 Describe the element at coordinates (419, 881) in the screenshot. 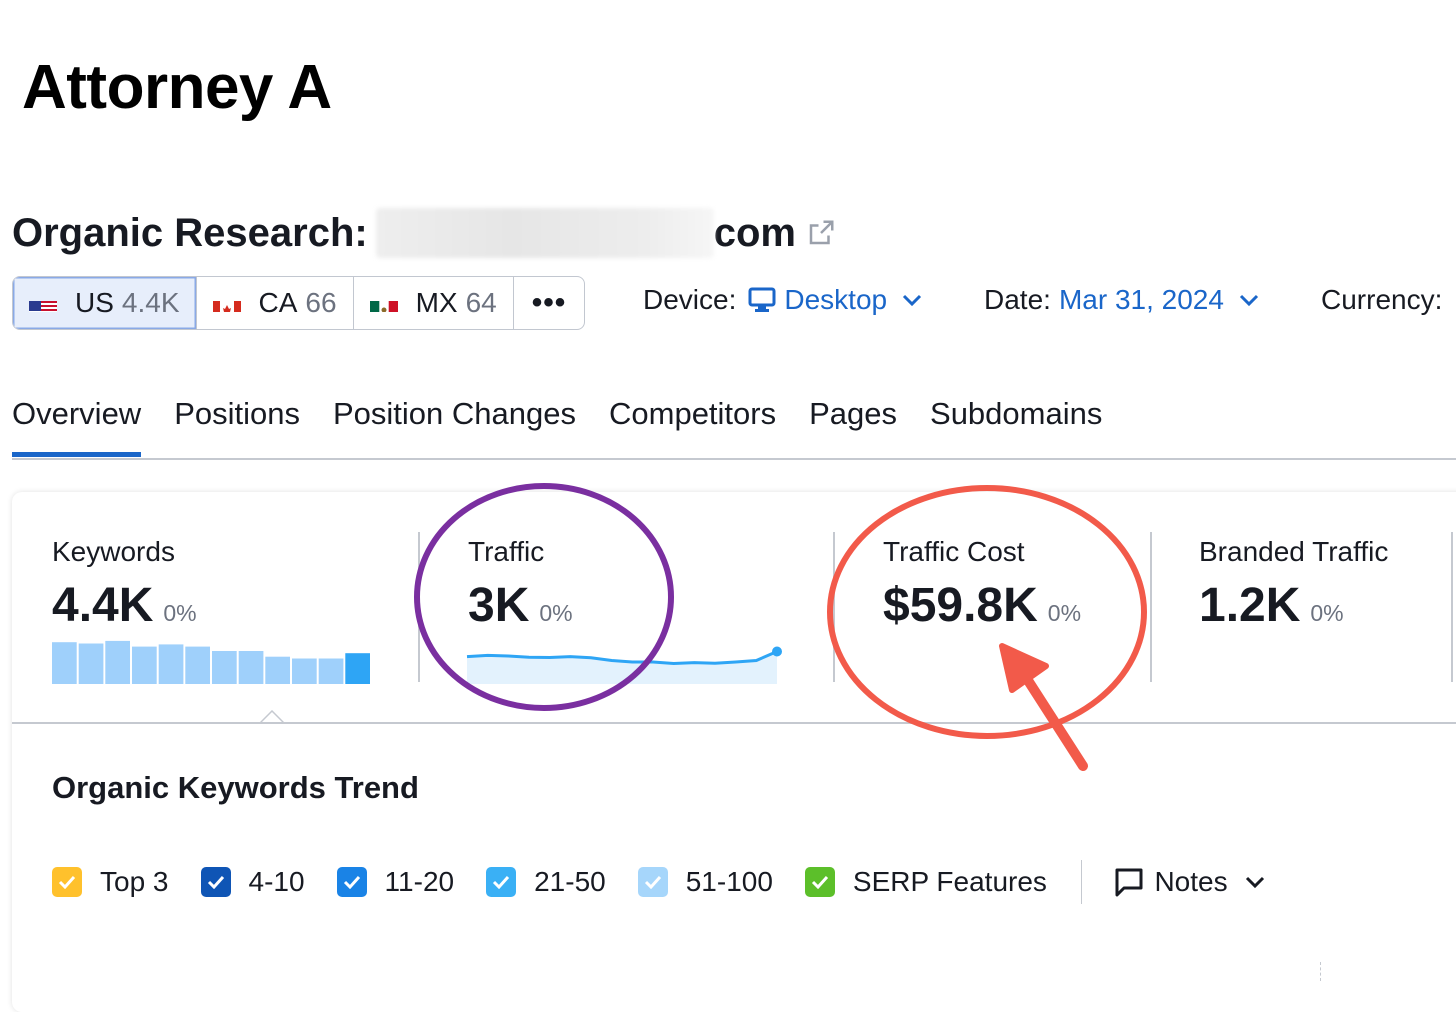

I see `legend-label: 11-20` at that location.